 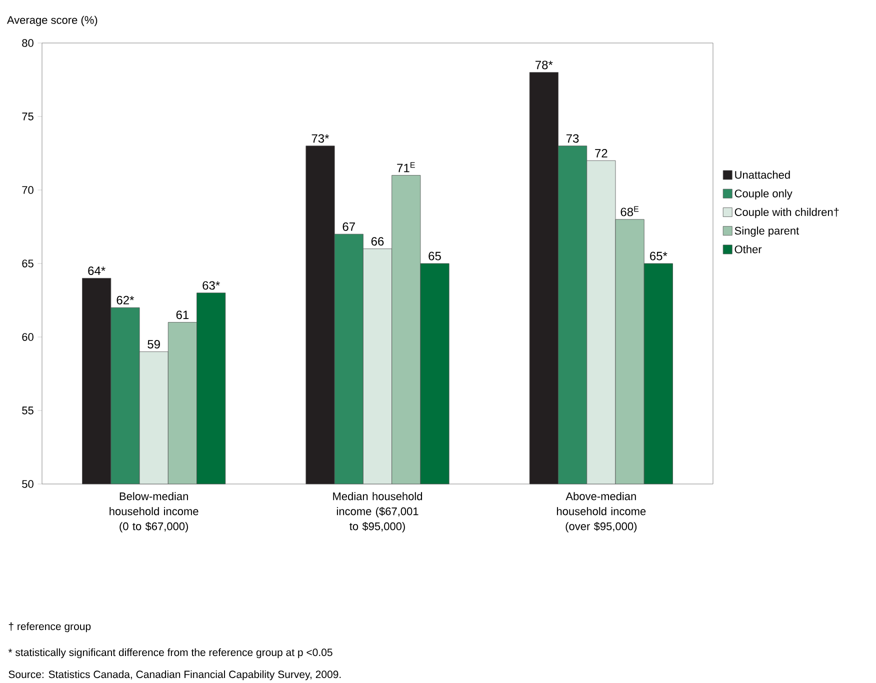 I want to click on data-label: 68$^{E}$, so click(x=629, y=211).